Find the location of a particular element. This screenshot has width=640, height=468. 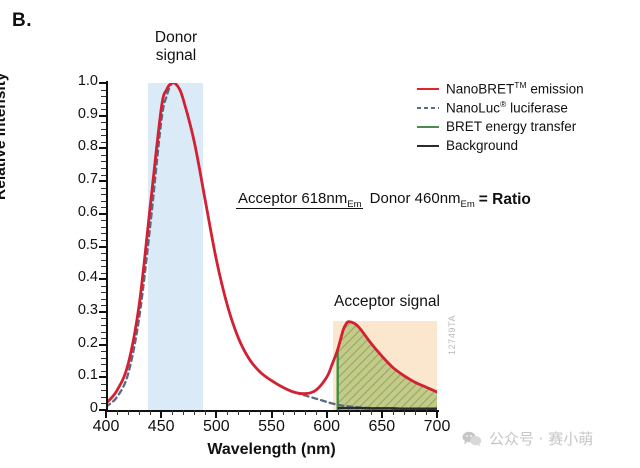

y-tick-label: 0.4 is located at coordinates (87, 277).